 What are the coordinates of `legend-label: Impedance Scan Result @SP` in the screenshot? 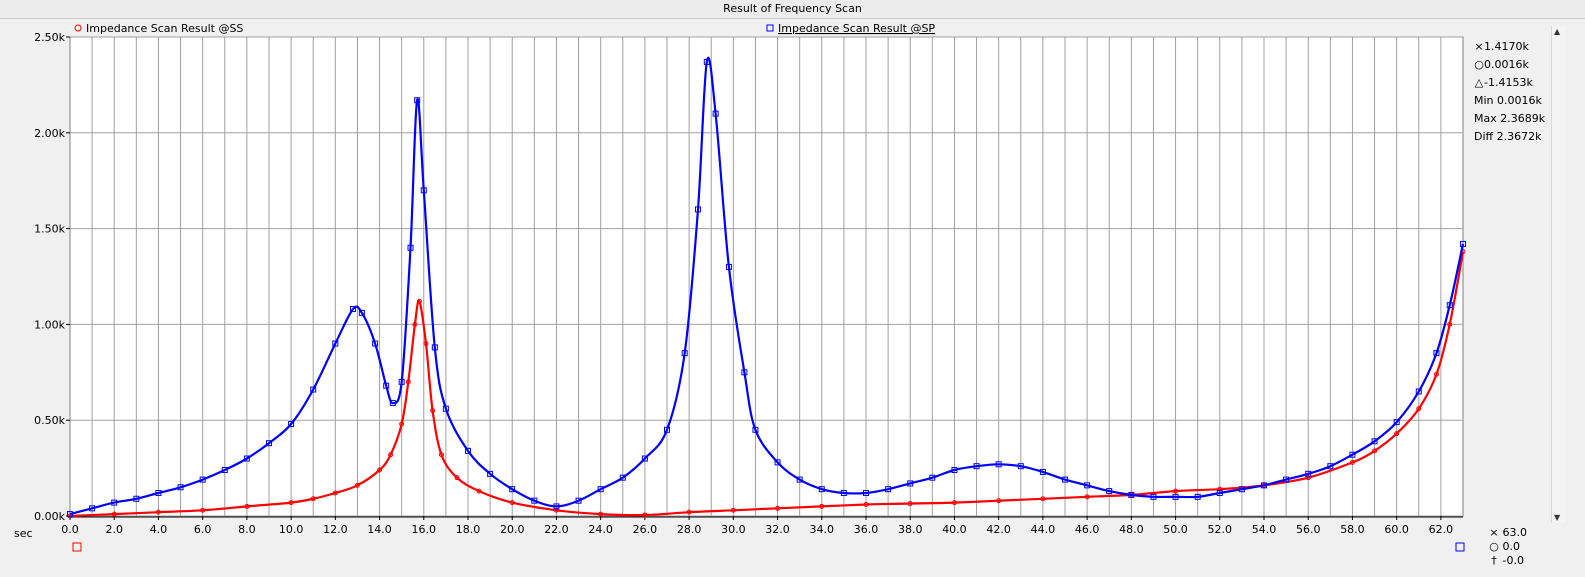 It's located at (856, 28).